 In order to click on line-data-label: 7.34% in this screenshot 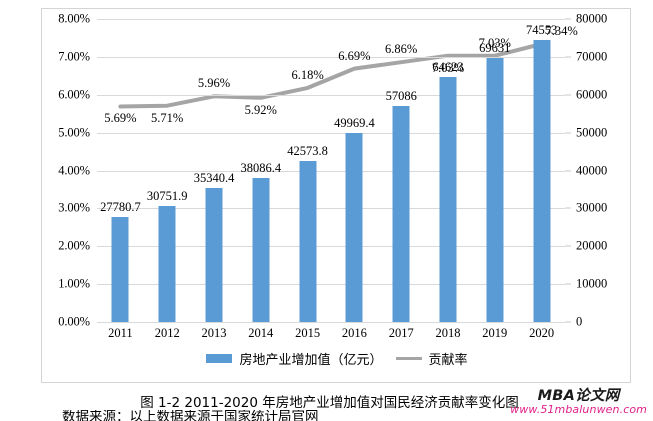, I will do `click(561, 30)`.